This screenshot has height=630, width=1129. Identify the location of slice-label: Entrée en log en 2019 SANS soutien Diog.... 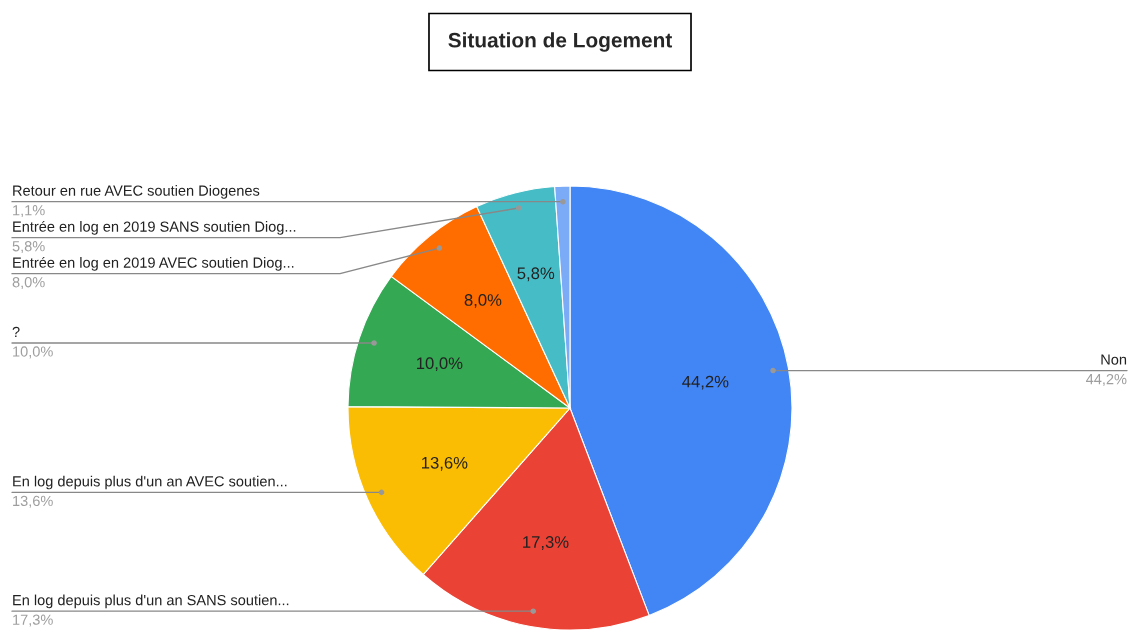
(154, 227).